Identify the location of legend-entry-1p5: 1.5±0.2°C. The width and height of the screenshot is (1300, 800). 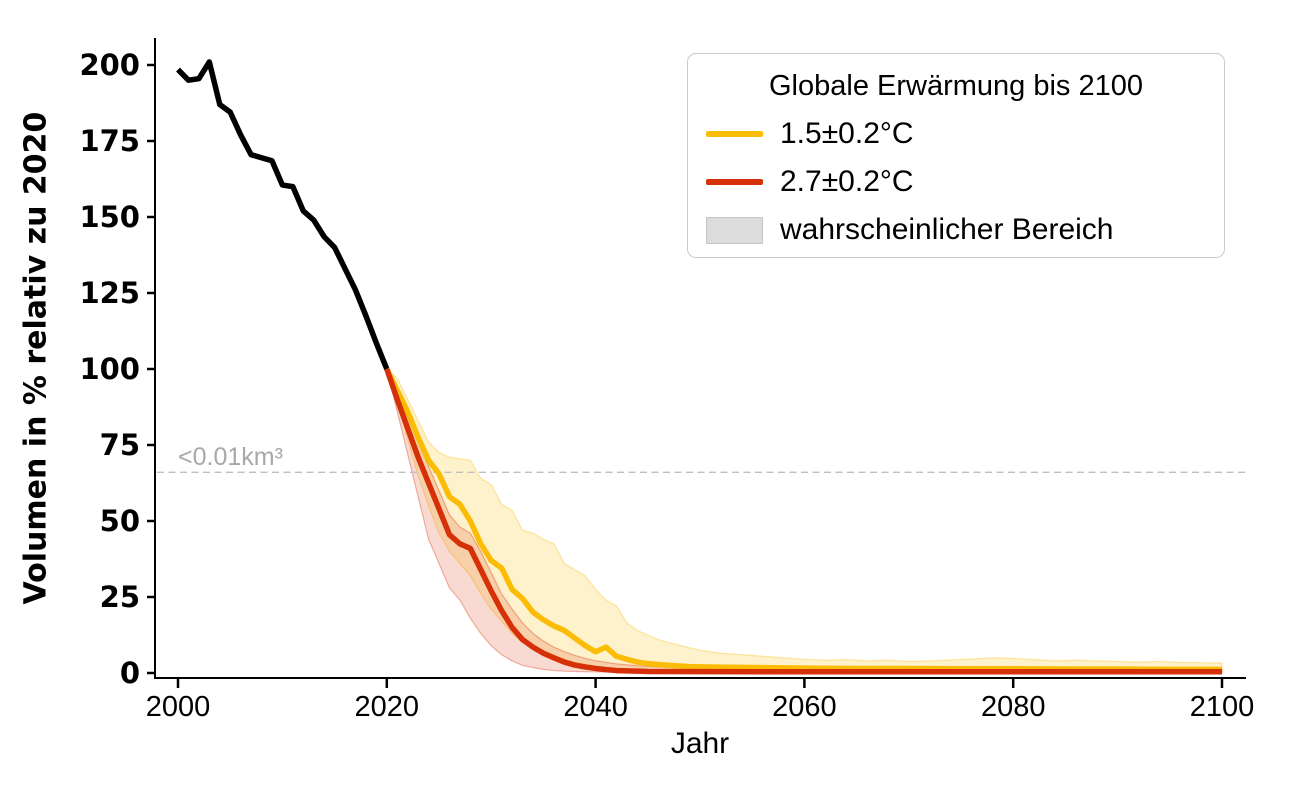
(956, 134).